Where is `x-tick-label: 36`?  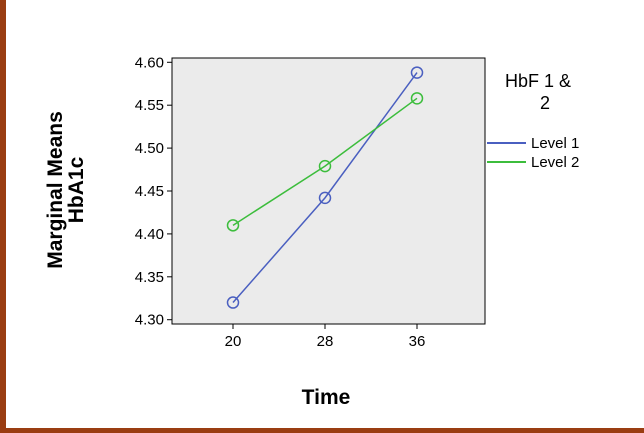
x-tick-label: 36 is located at coordinates (417, 341).